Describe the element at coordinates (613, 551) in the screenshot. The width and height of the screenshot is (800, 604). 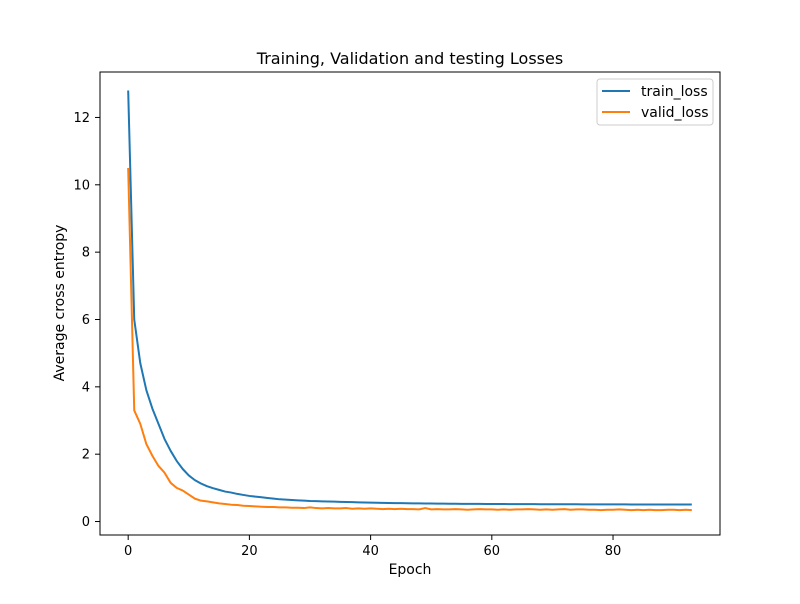
I see `x-tick-label: 80` at that location.